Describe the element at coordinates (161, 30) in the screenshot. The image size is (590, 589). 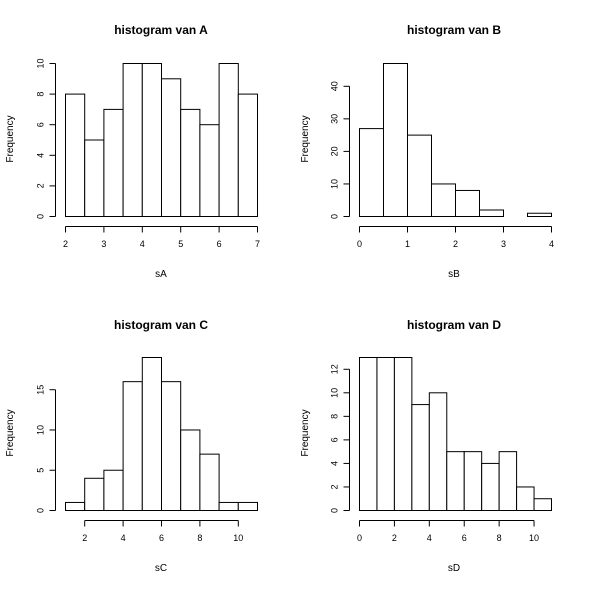
I see `chart-title: histogram van A` at that location.